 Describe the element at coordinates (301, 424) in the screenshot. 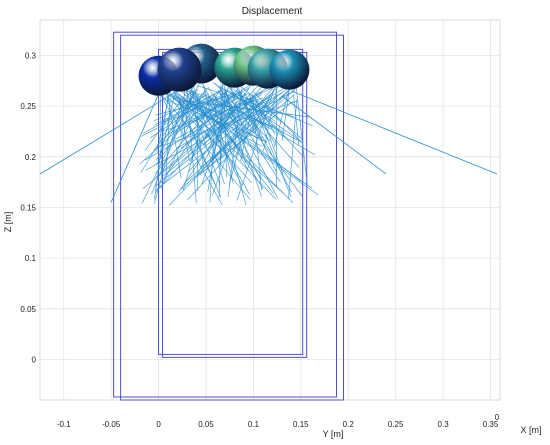

I see `y-tick-label: 0.15` at that location.